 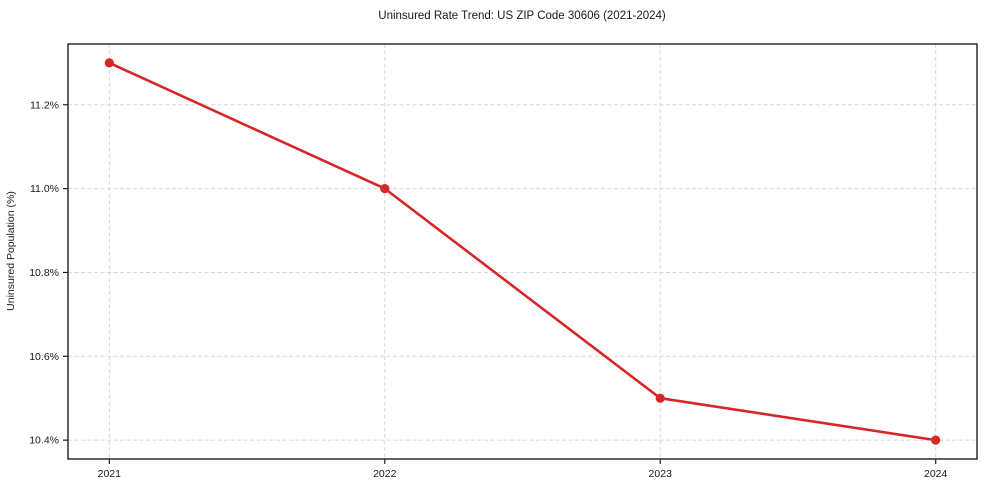 I want to click on y-tick-label: 10.4%, so click(x=44, y=441).